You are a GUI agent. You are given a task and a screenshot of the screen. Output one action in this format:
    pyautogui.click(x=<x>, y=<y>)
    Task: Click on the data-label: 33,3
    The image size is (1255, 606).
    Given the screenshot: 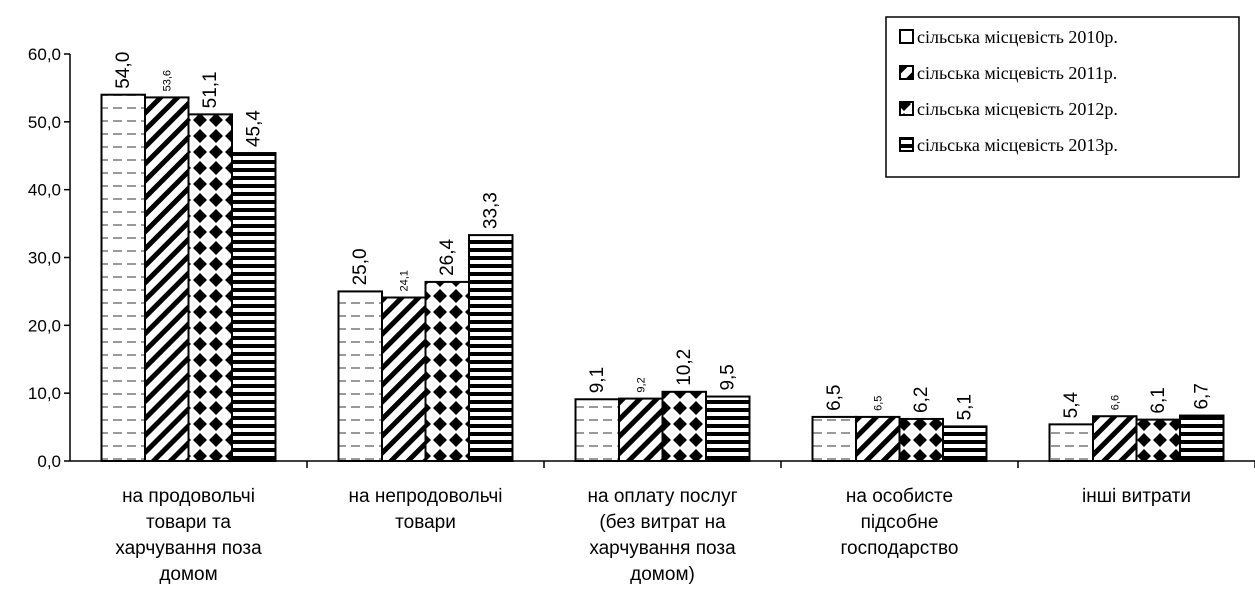 What is the action you would take?
    pyautogui.click(x=491, y=210)
    